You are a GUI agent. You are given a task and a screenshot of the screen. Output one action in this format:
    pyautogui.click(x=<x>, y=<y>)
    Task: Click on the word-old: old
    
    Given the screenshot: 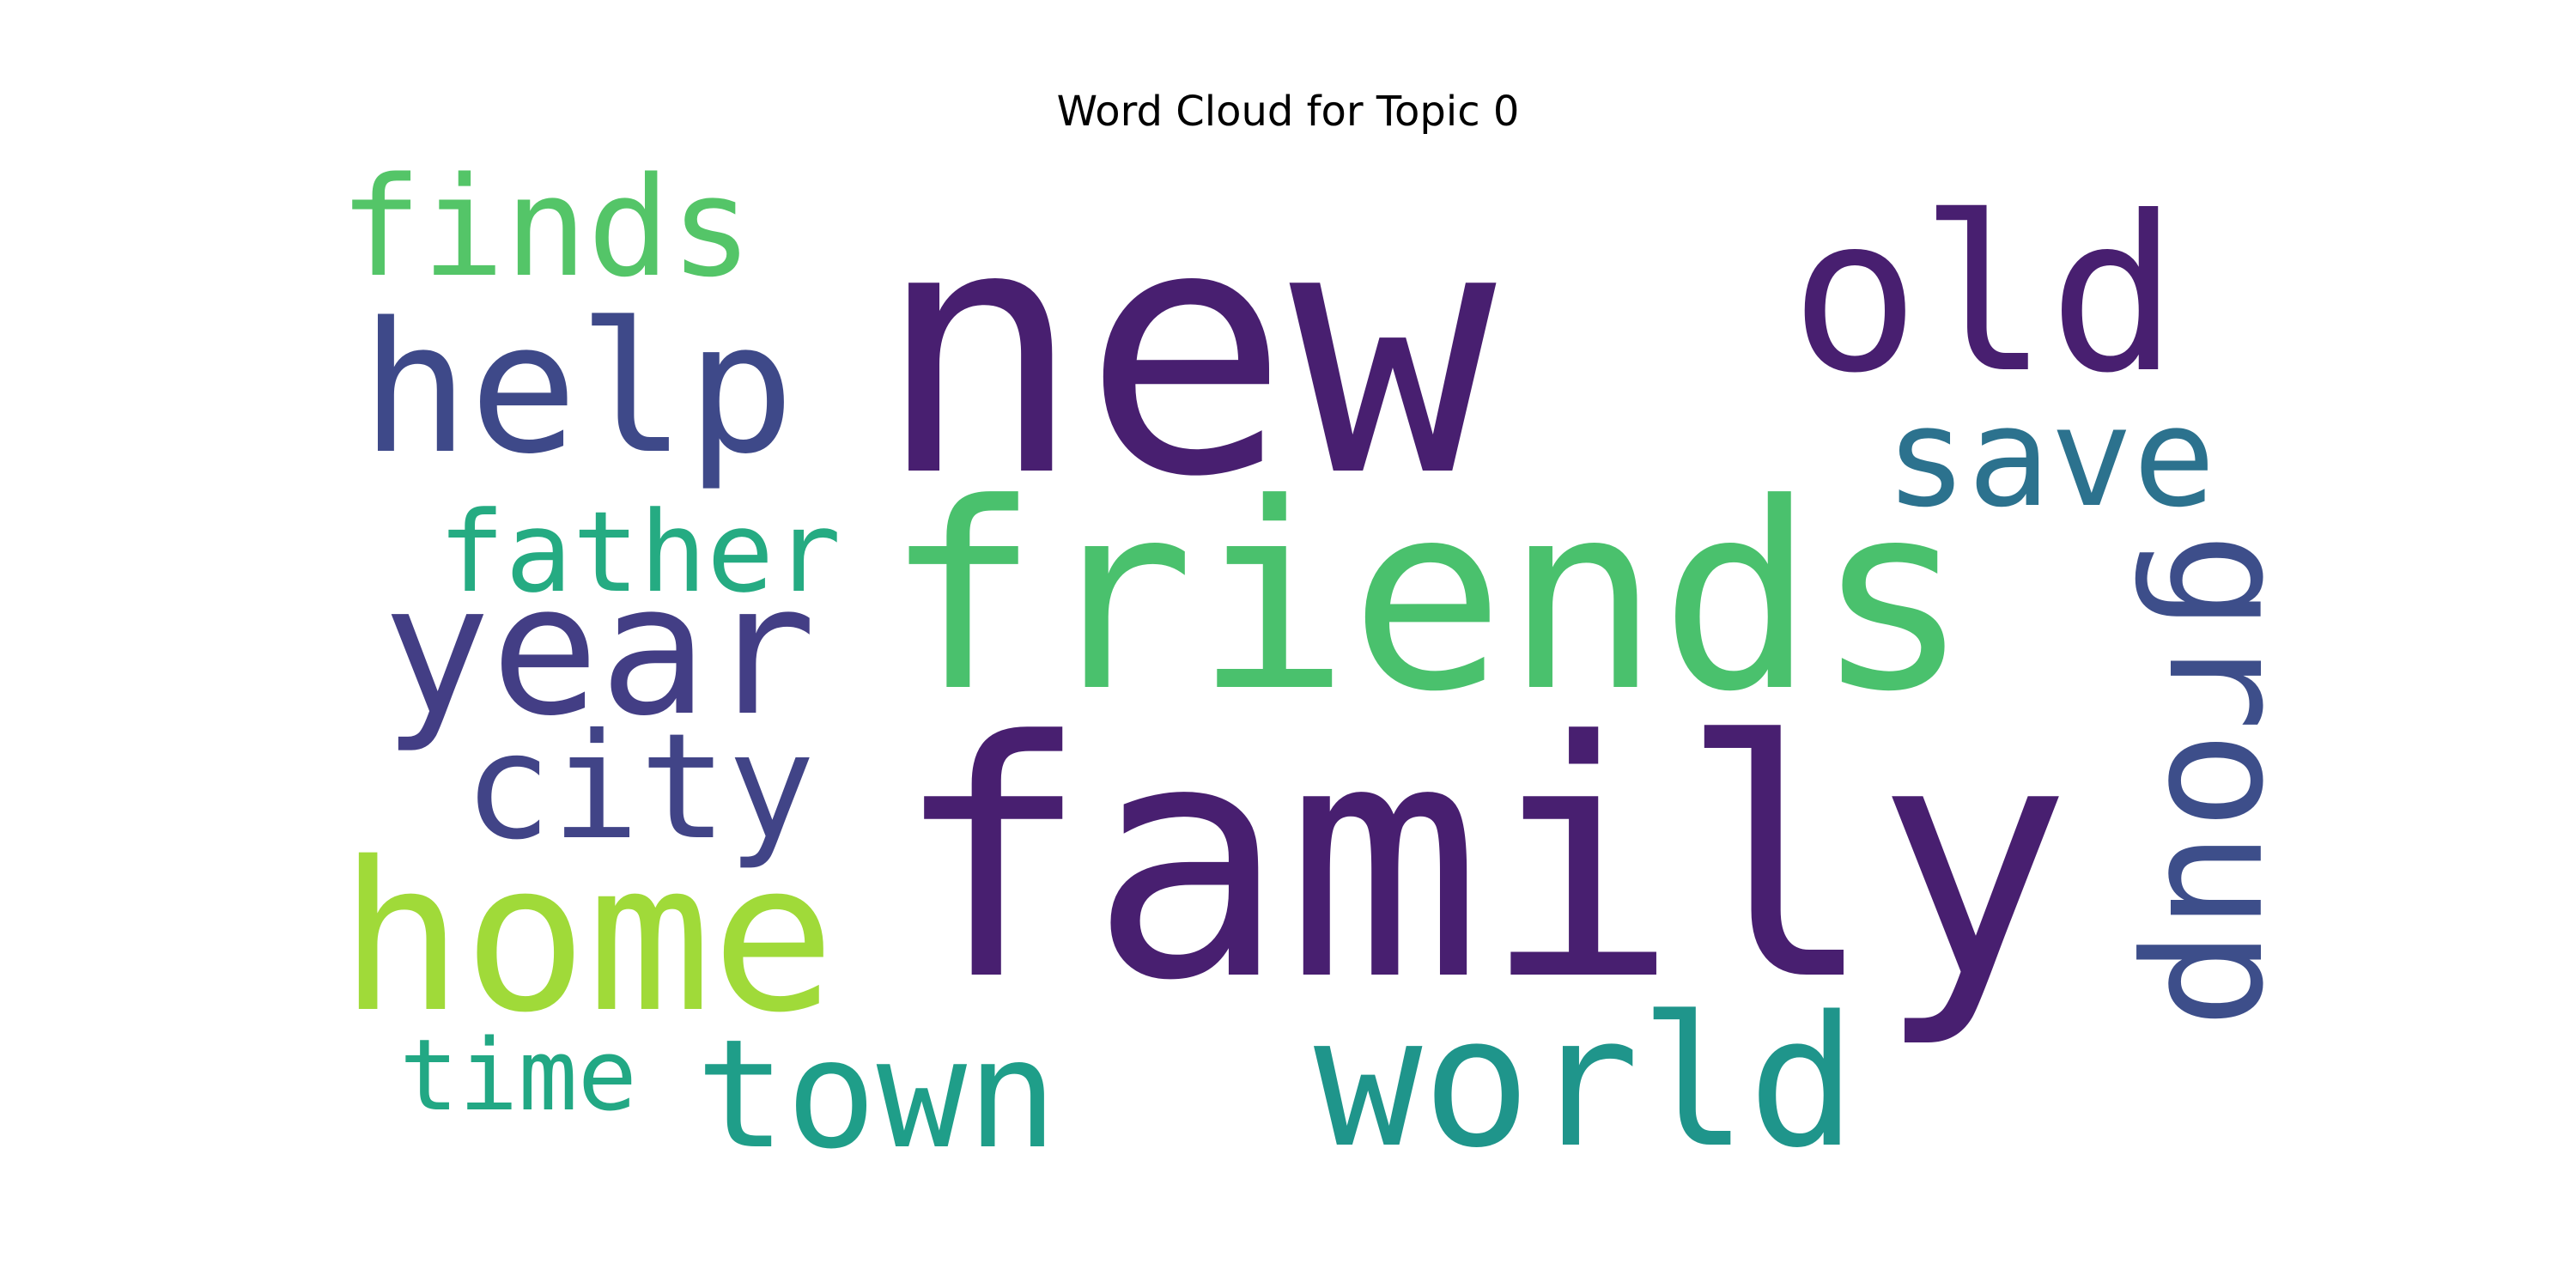 What is the action you would take?
    pyautogui.click(x=1984, y=295)
    